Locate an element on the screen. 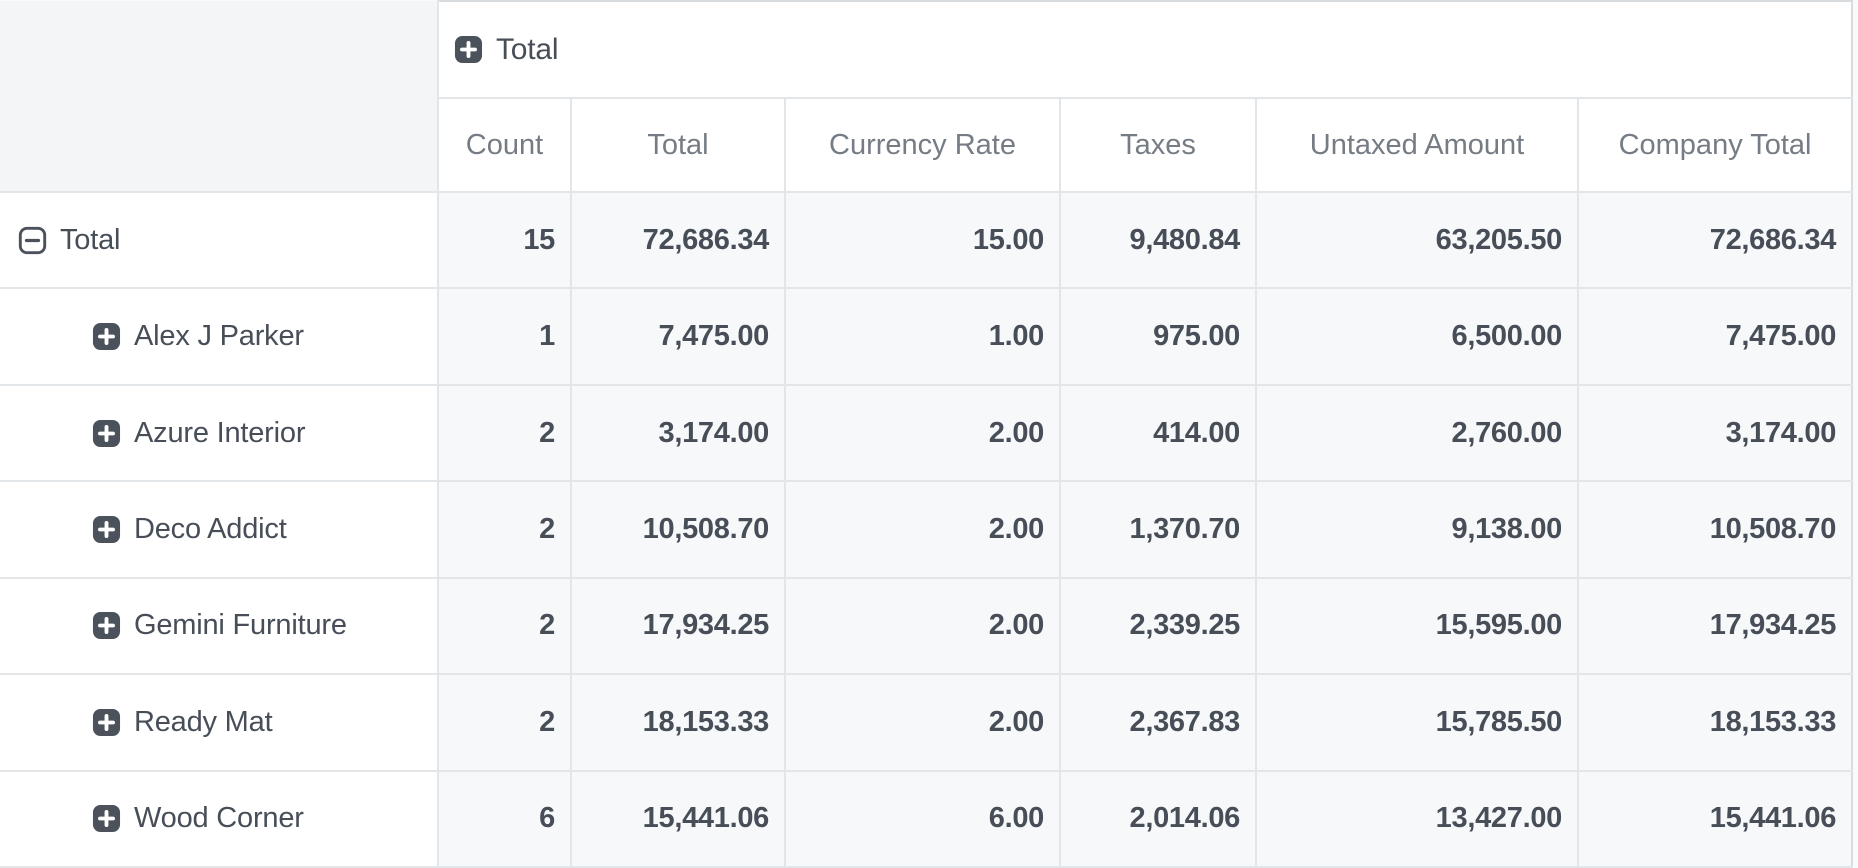  measure-header-total: Total is located at coordinates (677, 145).